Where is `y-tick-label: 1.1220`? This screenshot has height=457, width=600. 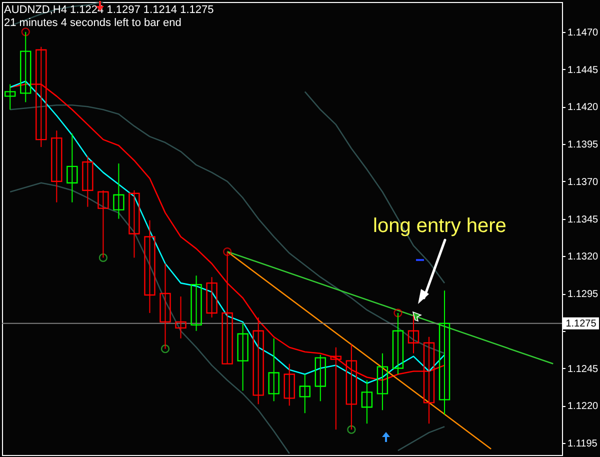
y-tick-label: 1.1220 is located at coordinates (583, 406).